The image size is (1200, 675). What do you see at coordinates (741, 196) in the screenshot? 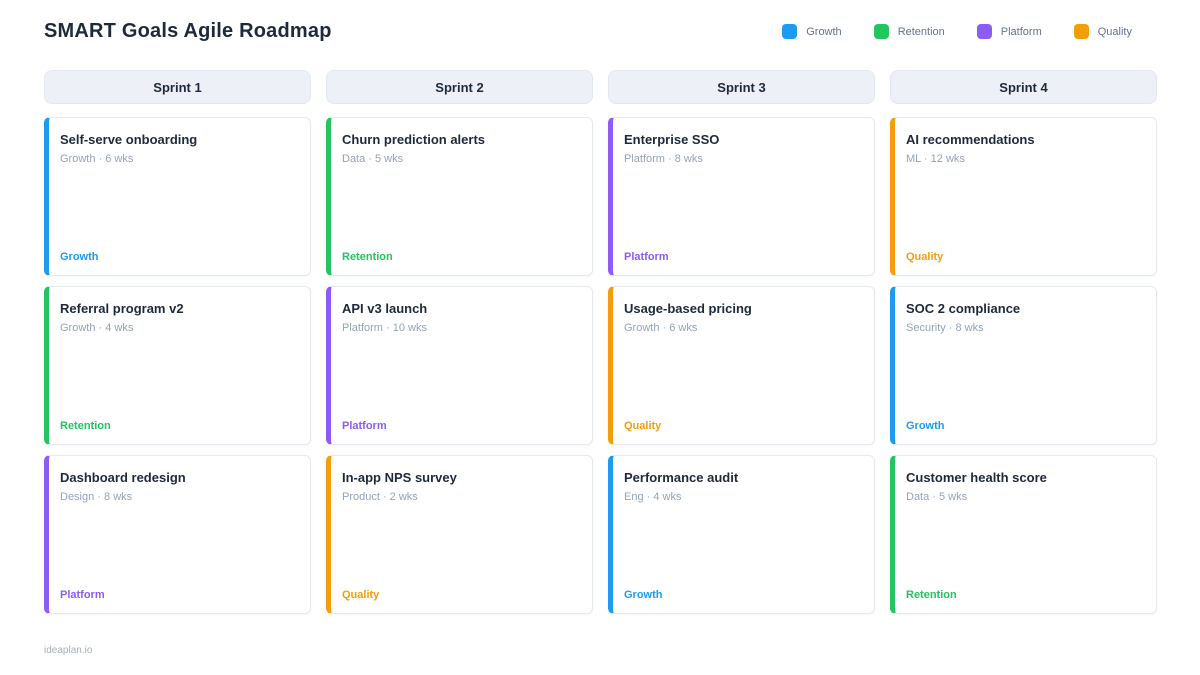
I see `roadmap-card: Enterprise SSO Platform · 8 wks Platform` at bounding box center [741, 196].